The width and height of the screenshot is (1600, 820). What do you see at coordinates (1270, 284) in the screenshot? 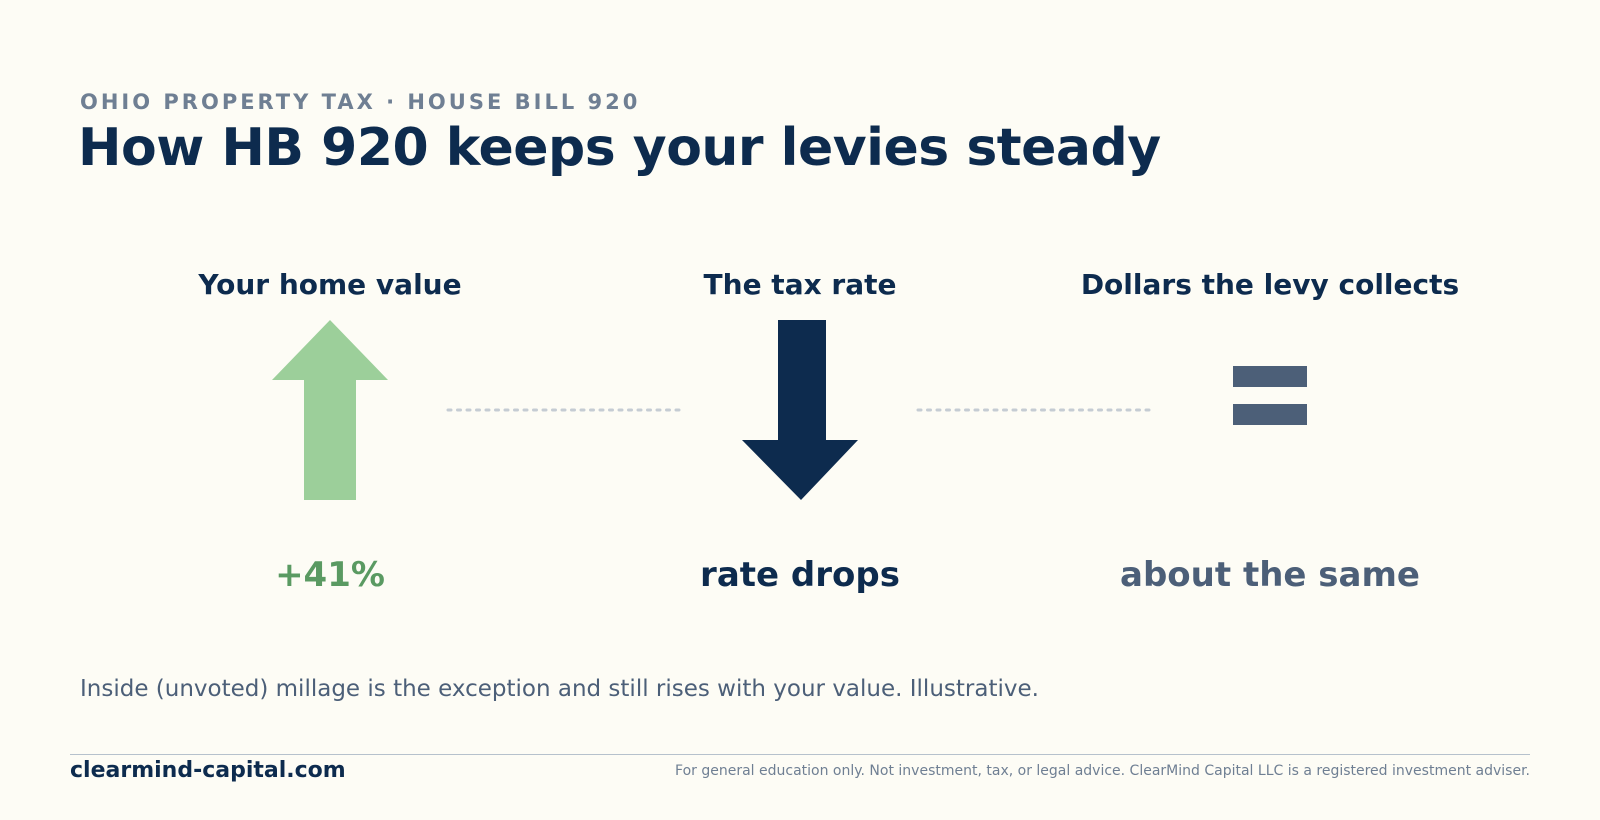
I see `column-heading-levy-dollars: Dollars the levy collects` at bounding box center [1270, 284].